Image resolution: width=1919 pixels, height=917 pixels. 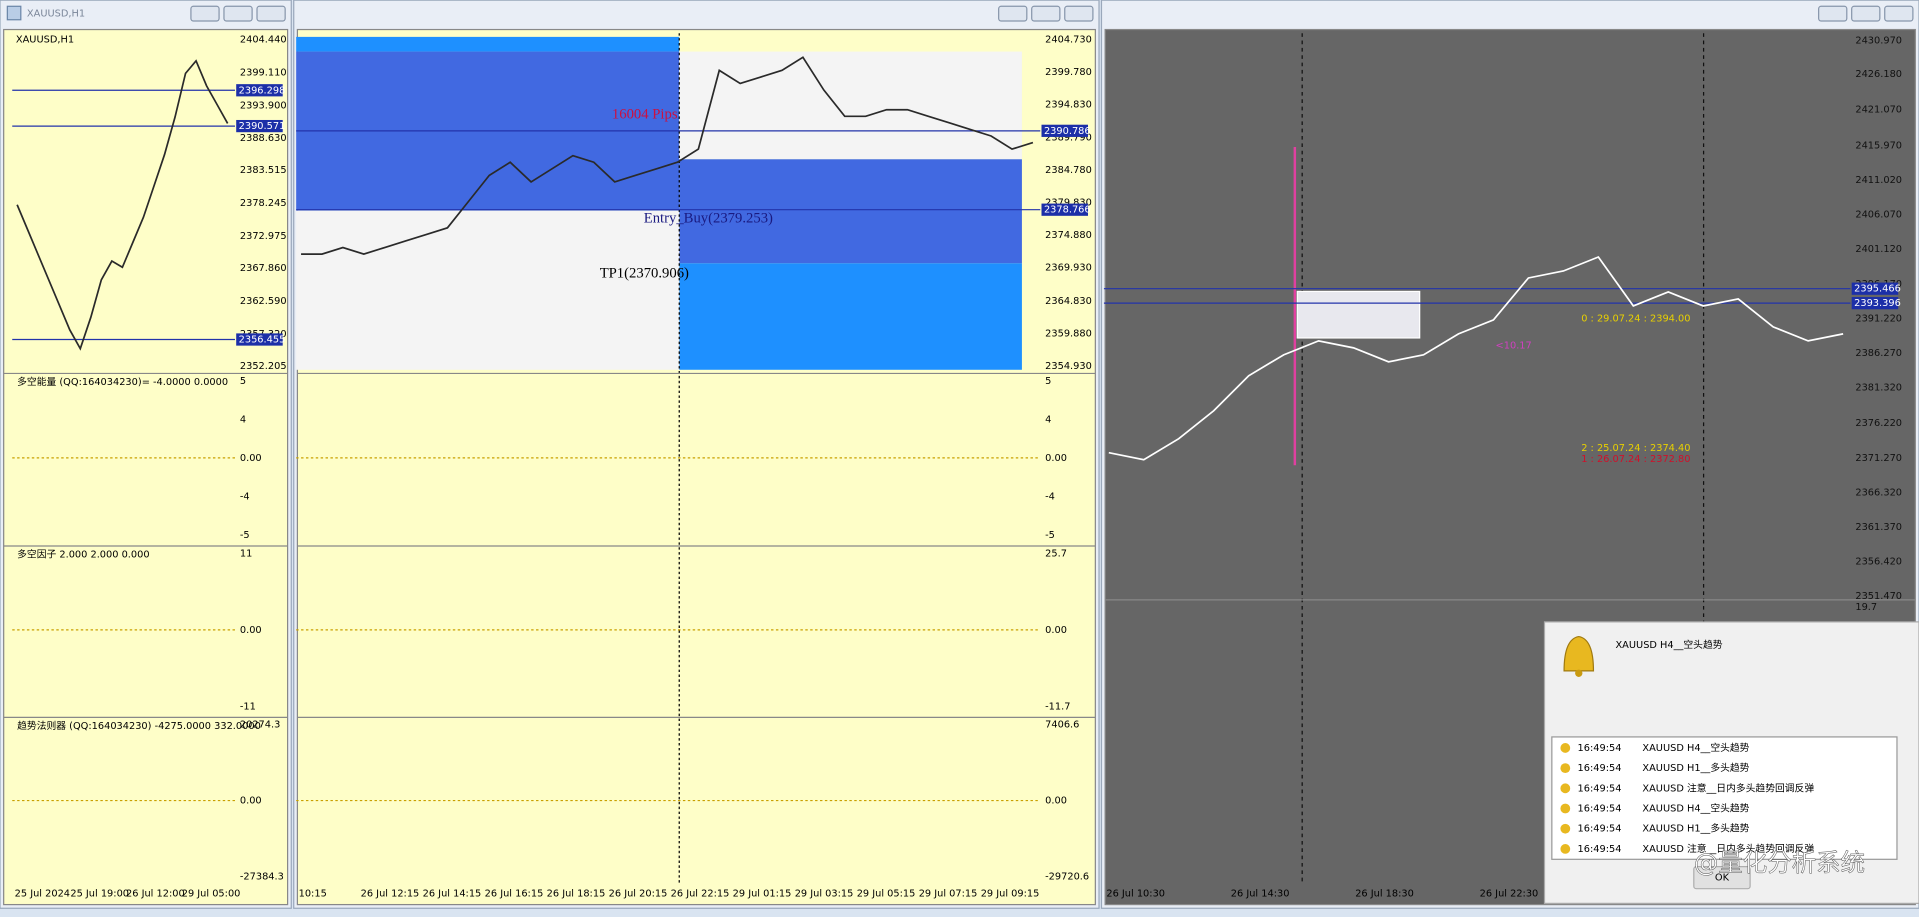 What do you see at coordinates (122, 205) in the screenshot?
I see `price-line-series` at bounding box center [122, 205].